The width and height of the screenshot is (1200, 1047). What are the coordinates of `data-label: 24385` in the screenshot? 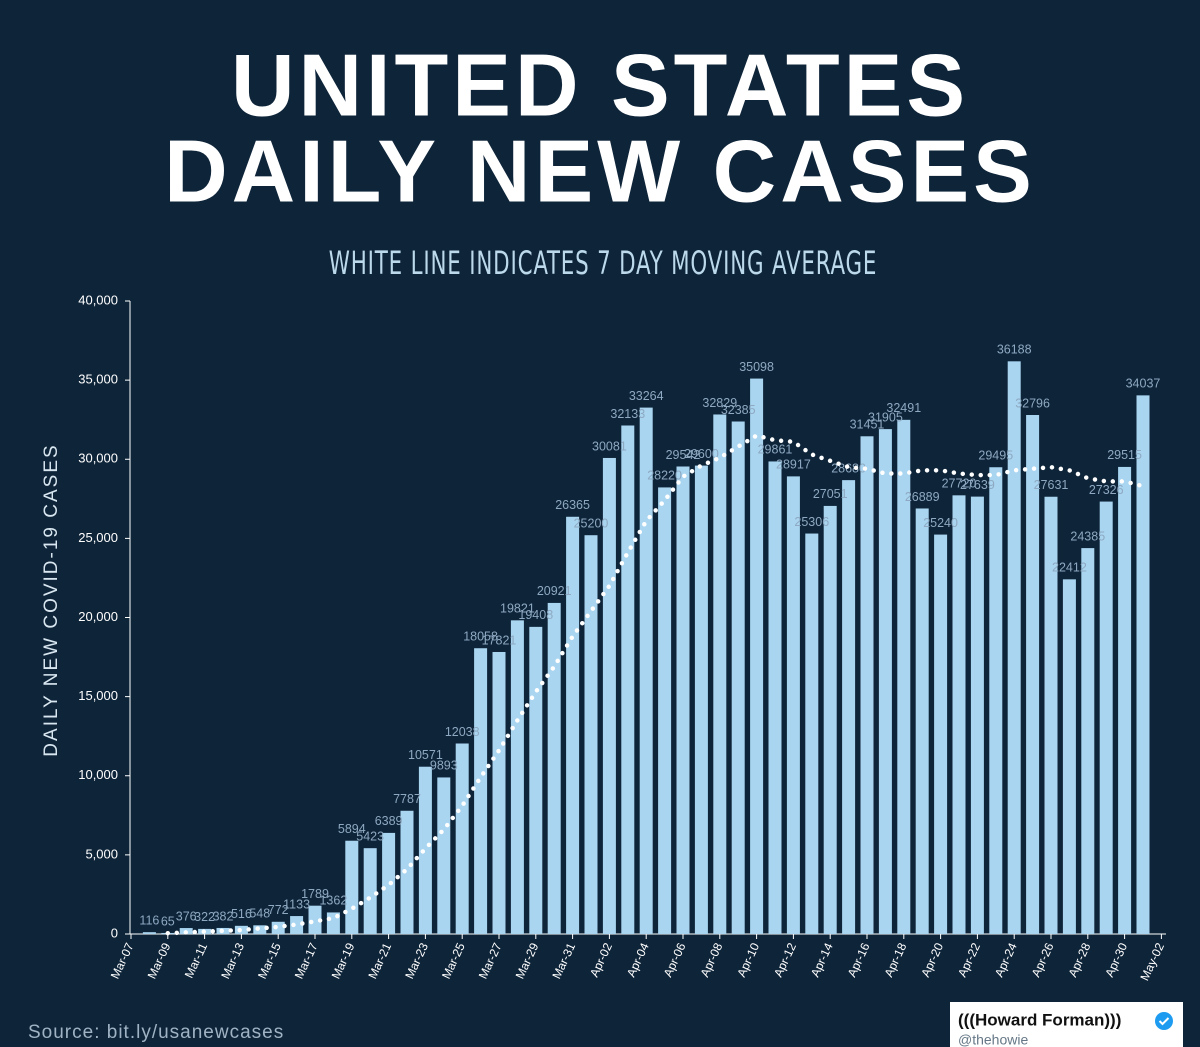 It's located at (1087, 536).